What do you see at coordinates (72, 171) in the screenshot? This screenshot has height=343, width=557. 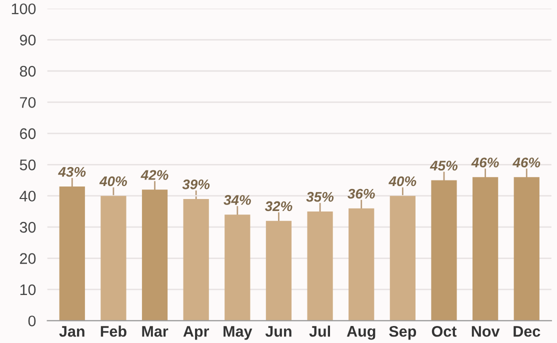 I see `data-label: 43%` at bounding box center [72, 171].